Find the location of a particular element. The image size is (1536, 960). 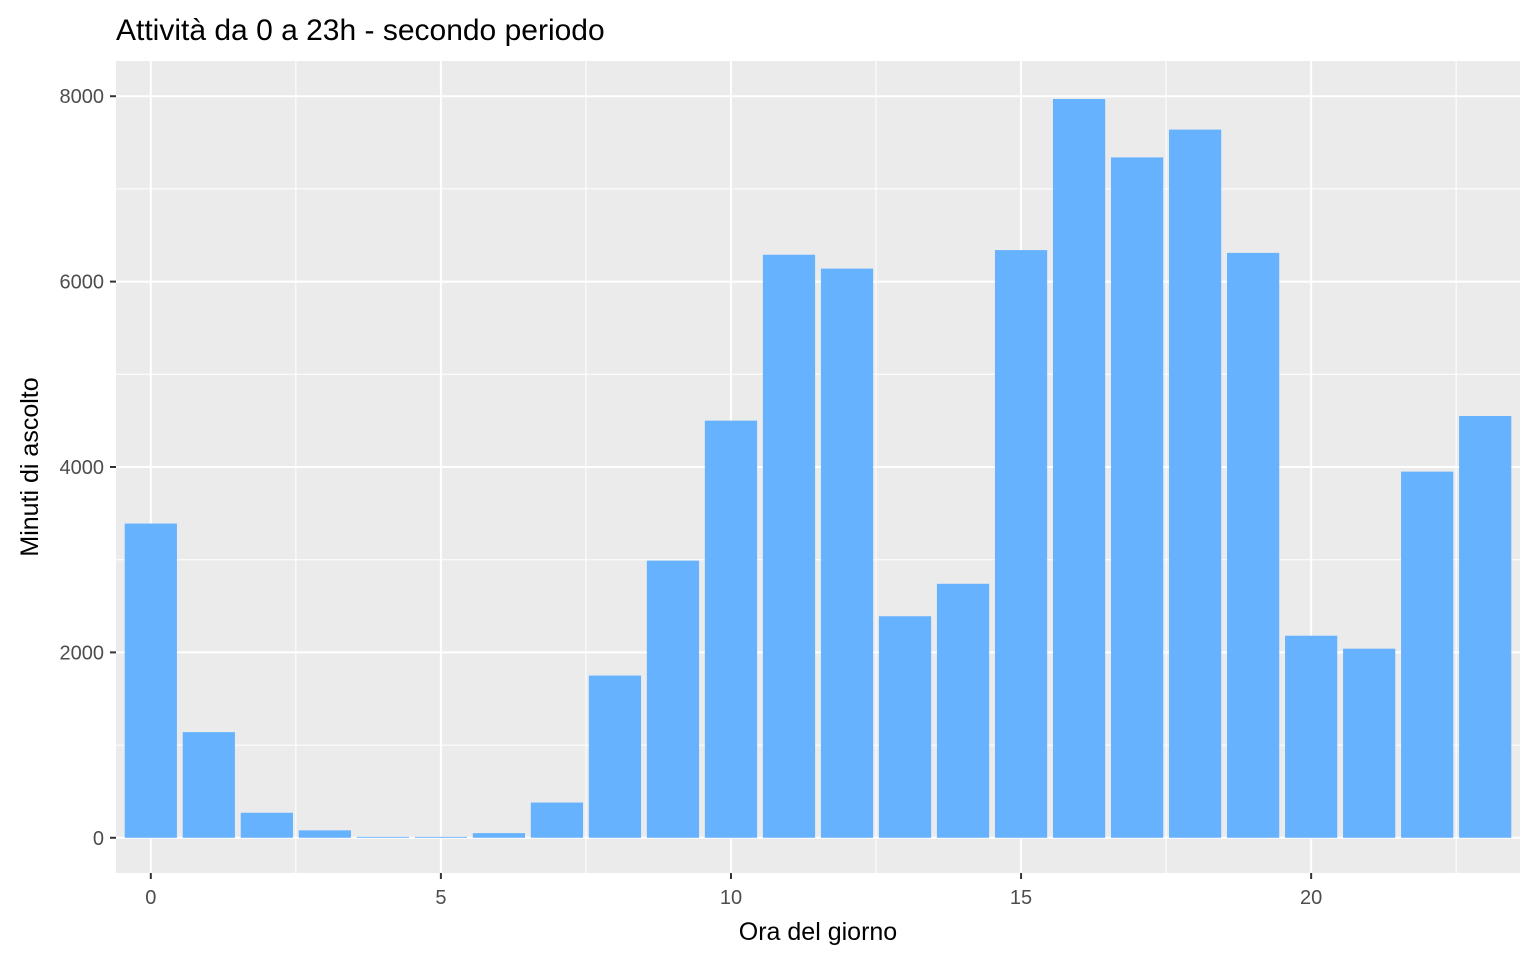

chart-title: Attività da 0 a 23h - secondo periodo is located at coordinates (360, 30).